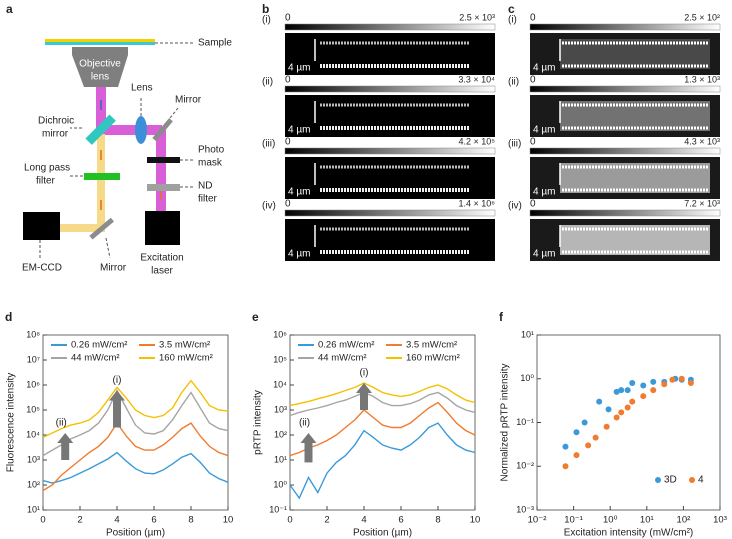  I want to click on label: Dichroic, so click(56, 121).